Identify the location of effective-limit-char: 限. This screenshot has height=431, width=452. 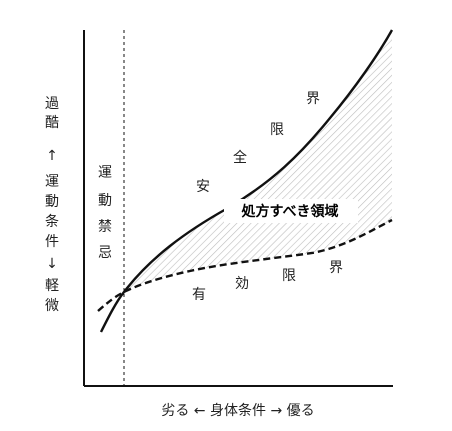
(289, 276).